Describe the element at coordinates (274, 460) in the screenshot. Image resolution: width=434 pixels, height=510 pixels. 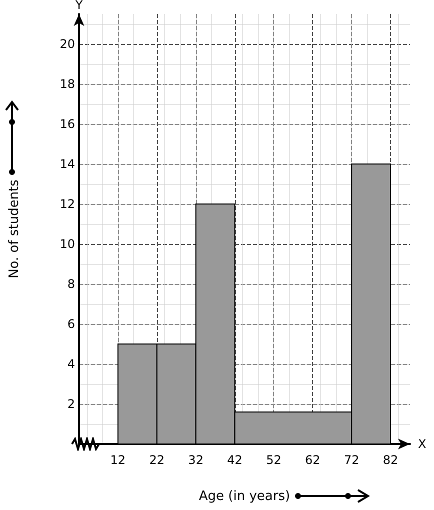
I see `x-tick-label: 52` at that location.